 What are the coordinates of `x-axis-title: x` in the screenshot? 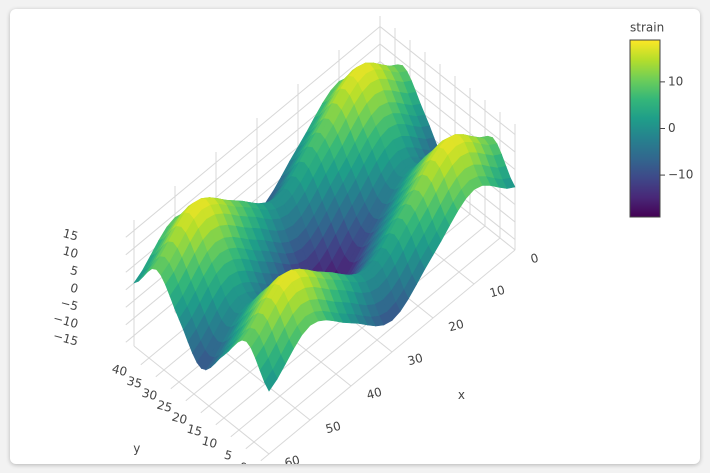 It's located at (461, 395).